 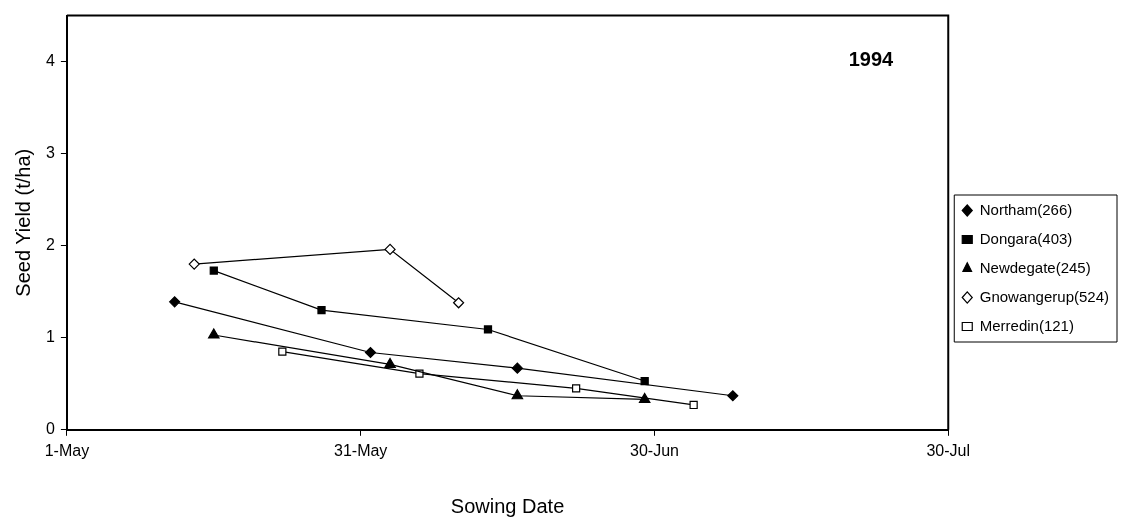 I want to click on legend-label: Newdegate(245), so click(x=1035, y=267).